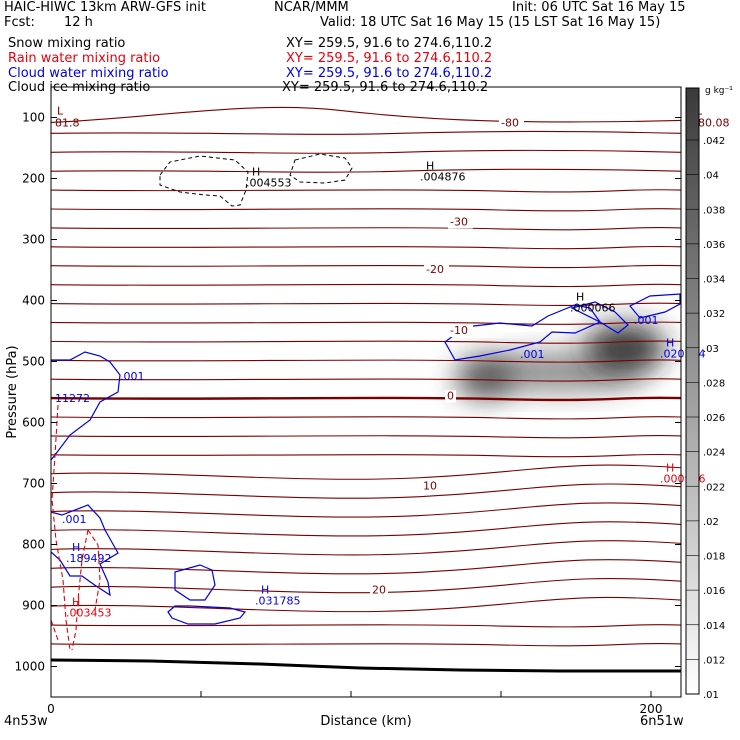 This screenshot has height=740, width=740. What do you see at coordinates (72, 398) in the screenshot?
I see `cloud-water-contour-label: 11272` at bounding box center [72, 398].